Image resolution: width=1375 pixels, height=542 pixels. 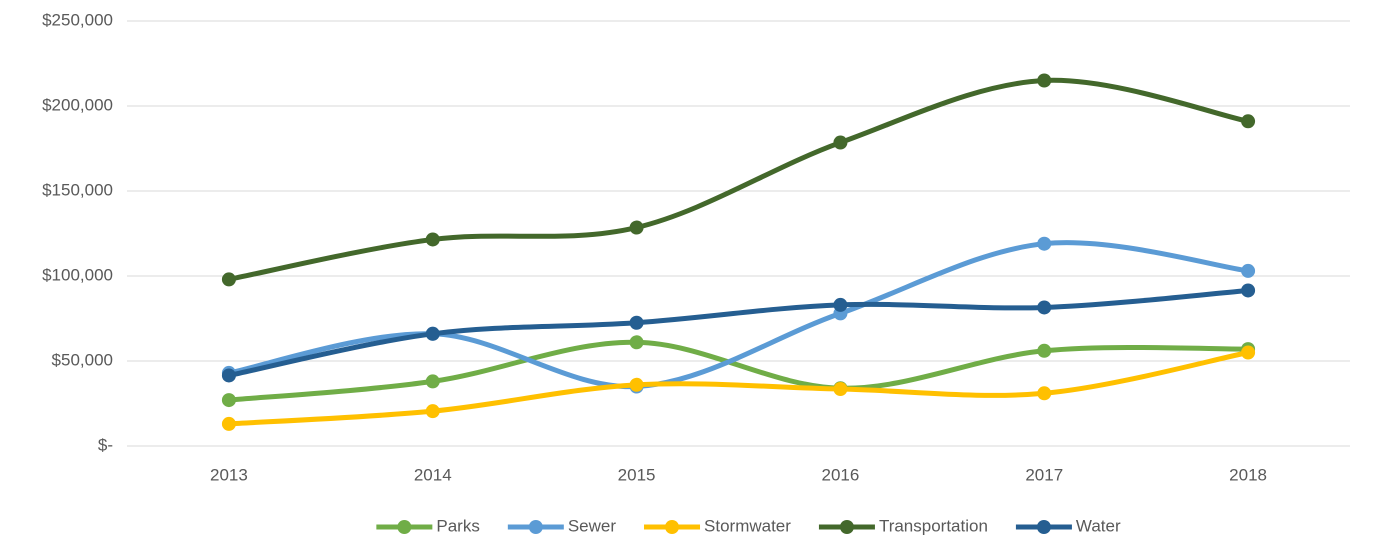 What do you see at coordinates (457, 525) in the screenshot?
I see `legend-label: Parks` at bounding box center [457, 525].